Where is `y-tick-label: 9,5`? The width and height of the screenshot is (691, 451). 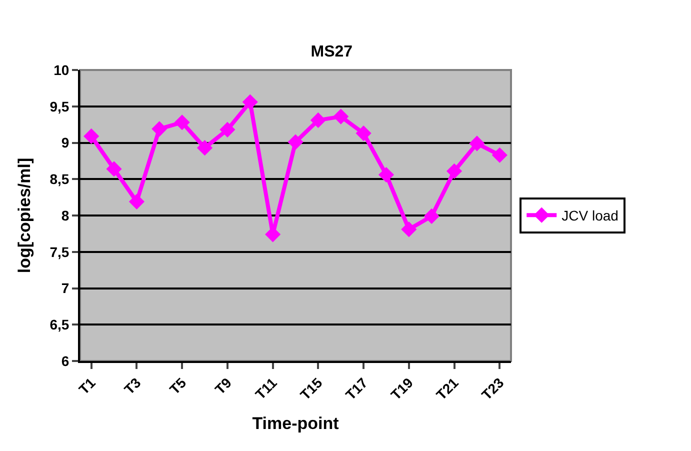
y-tick-label: 9,5 is located at coordinates (60, 106).